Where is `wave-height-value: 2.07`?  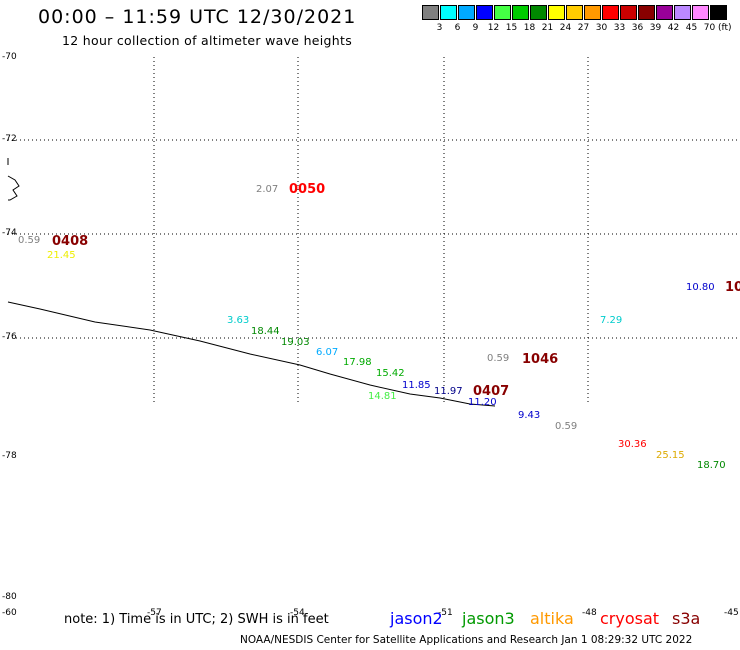
wave-height-value: 2.07 is located at coordinates (267, 189).